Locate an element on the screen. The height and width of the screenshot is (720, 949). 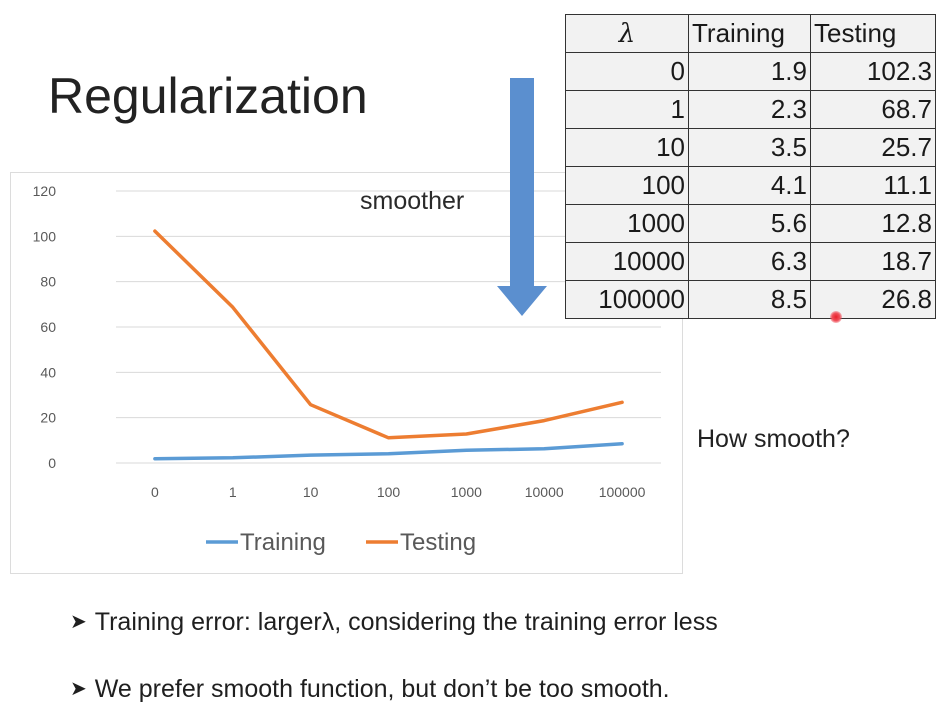
cell-lambda: 10 is located at coordinates (627, 147).